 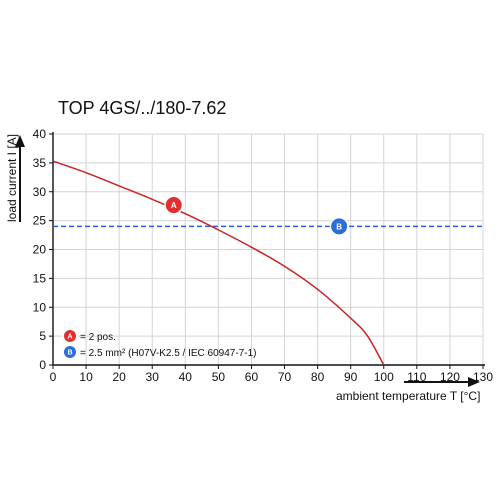 I want to click on y-axis-arrowhead, so click(x=20, y=141).